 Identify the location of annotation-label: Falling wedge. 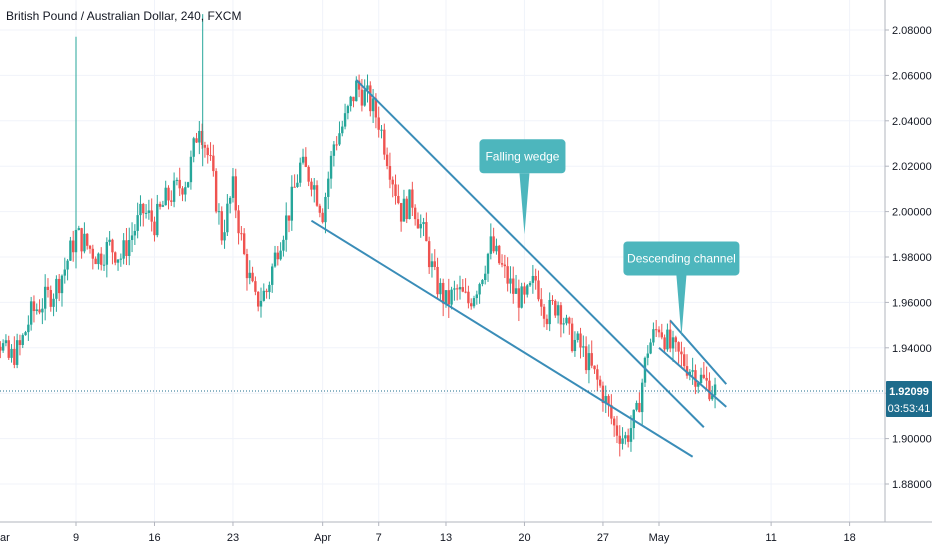
(522, 156).